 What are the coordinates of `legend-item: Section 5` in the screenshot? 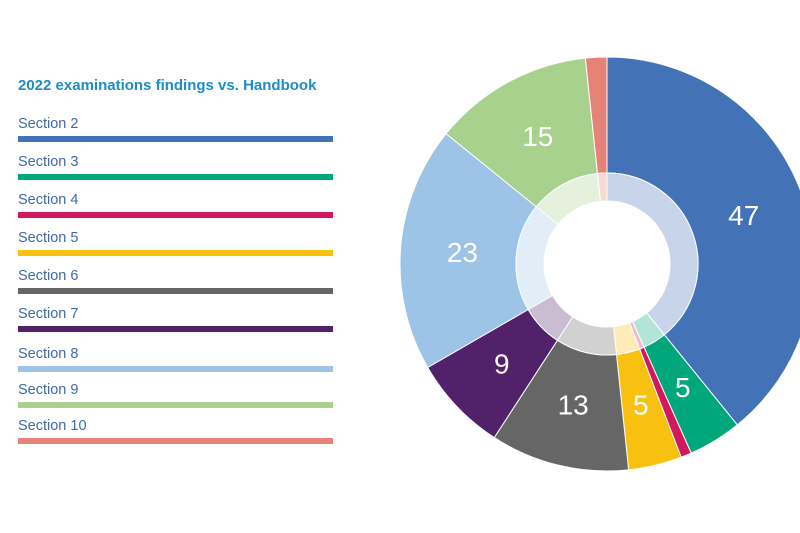 It's located at (175, 248).